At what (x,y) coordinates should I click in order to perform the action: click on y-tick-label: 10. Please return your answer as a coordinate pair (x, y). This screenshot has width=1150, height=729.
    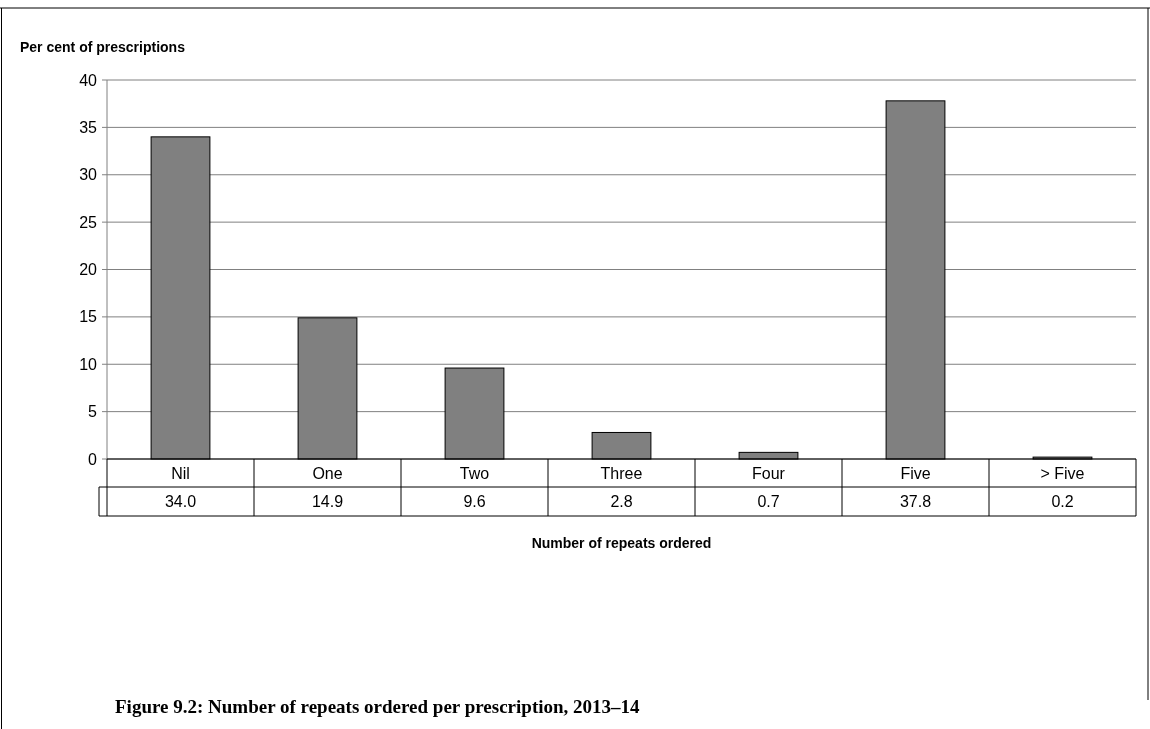
    Looking at the image, I should click on (88, 364).